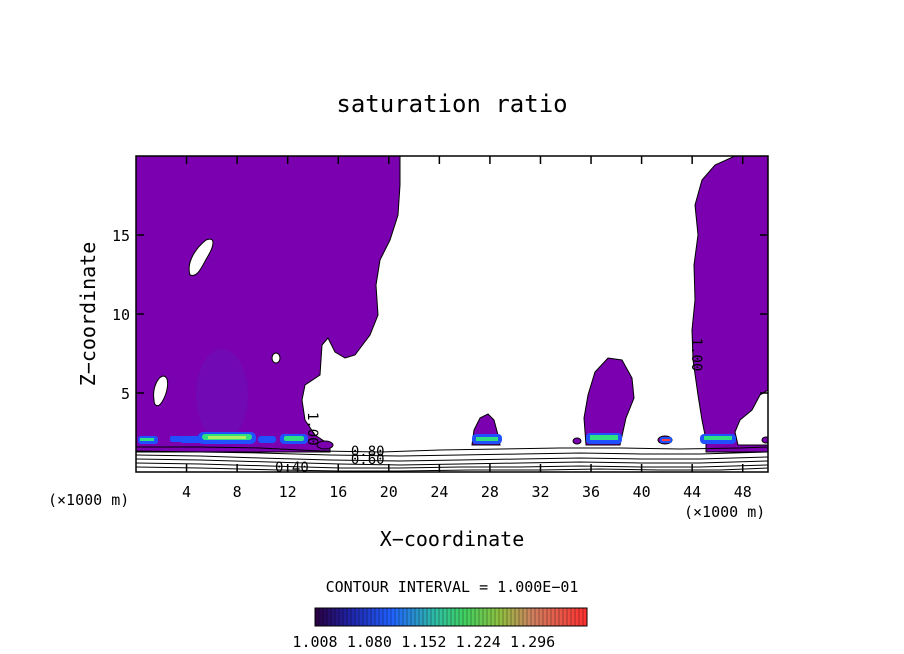 This screenshot has width=904, height=654. I want to click on saturated-region-left, so click(268, 304).